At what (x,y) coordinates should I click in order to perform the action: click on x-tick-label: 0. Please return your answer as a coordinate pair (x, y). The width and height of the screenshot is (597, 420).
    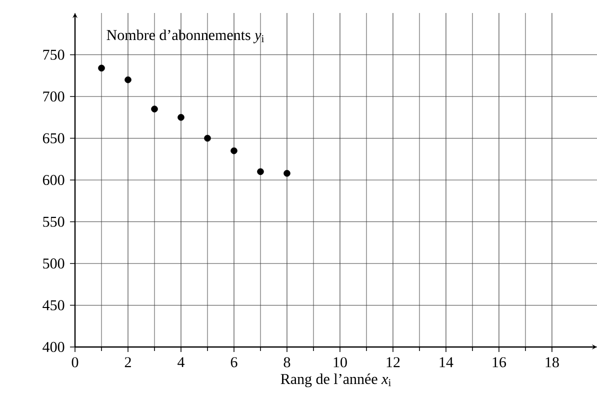
    Looking at the image, I should click on (75, 362).